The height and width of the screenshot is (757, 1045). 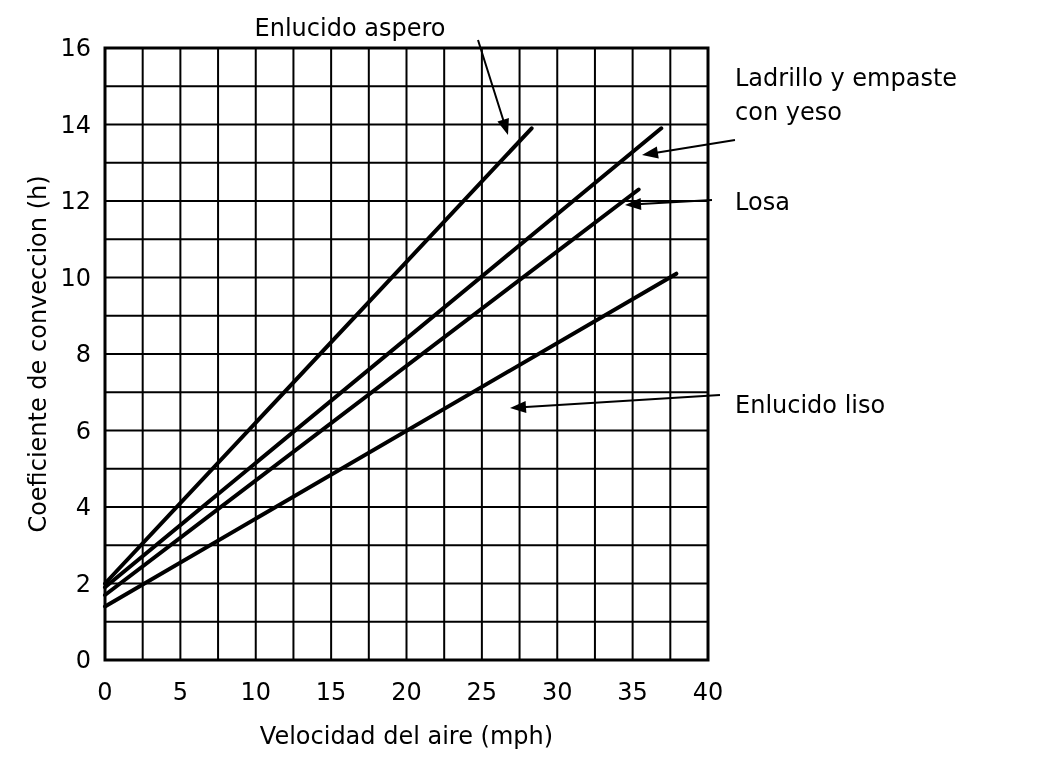 I want to click on text: Ladrillo y empaste con yeso, so click(x=846, y=94).